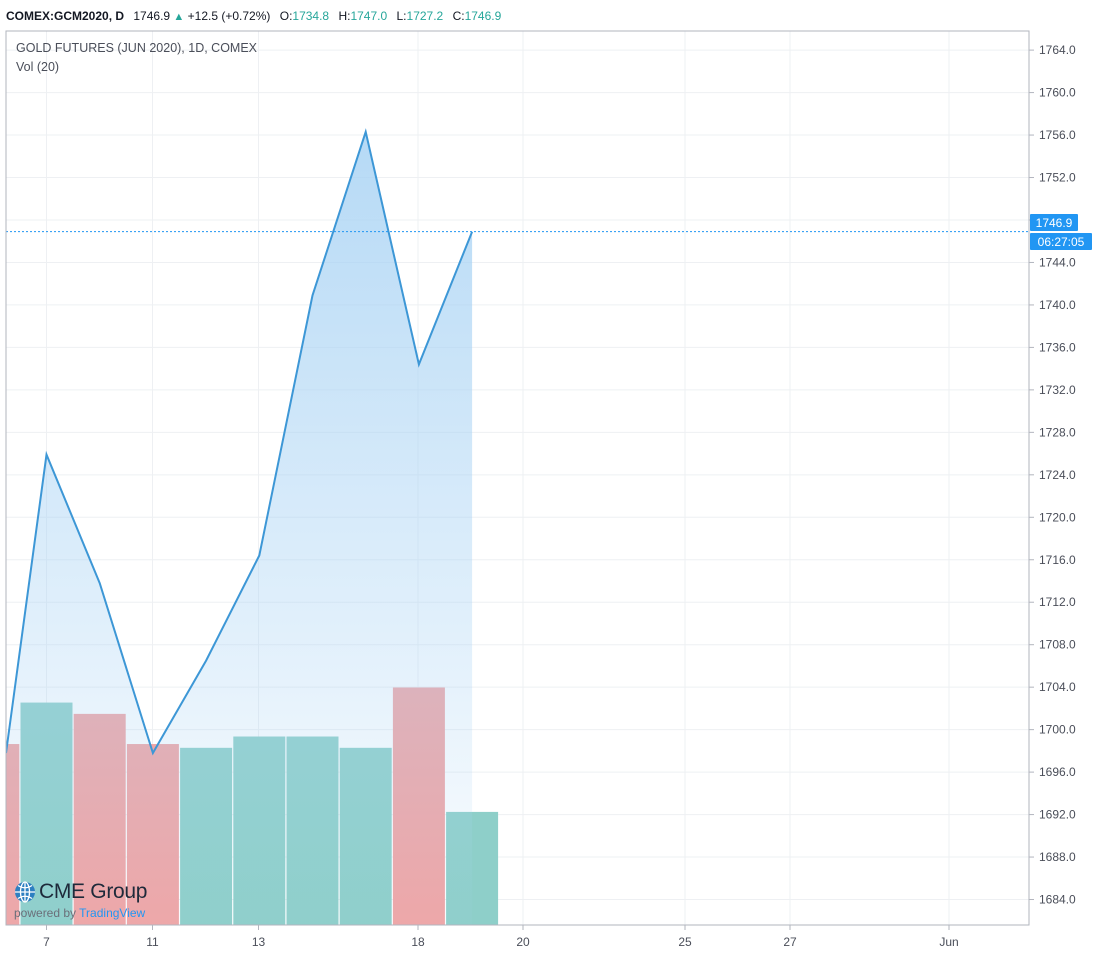 Image resolution: width=1104 pixels, height=963 pixels. Describe the element at coordinates (137, 48) in the screenshot. I see `series-legend-title: GOLD FUTURES (JUN 2020), 1D, COMEX` at that location.